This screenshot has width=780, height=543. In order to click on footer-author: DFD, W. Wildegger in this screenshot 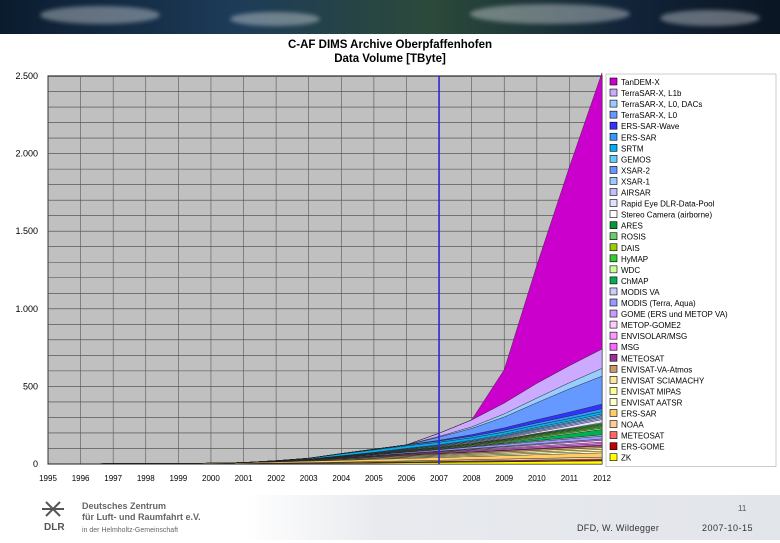, I will do `click(618, 528)`.